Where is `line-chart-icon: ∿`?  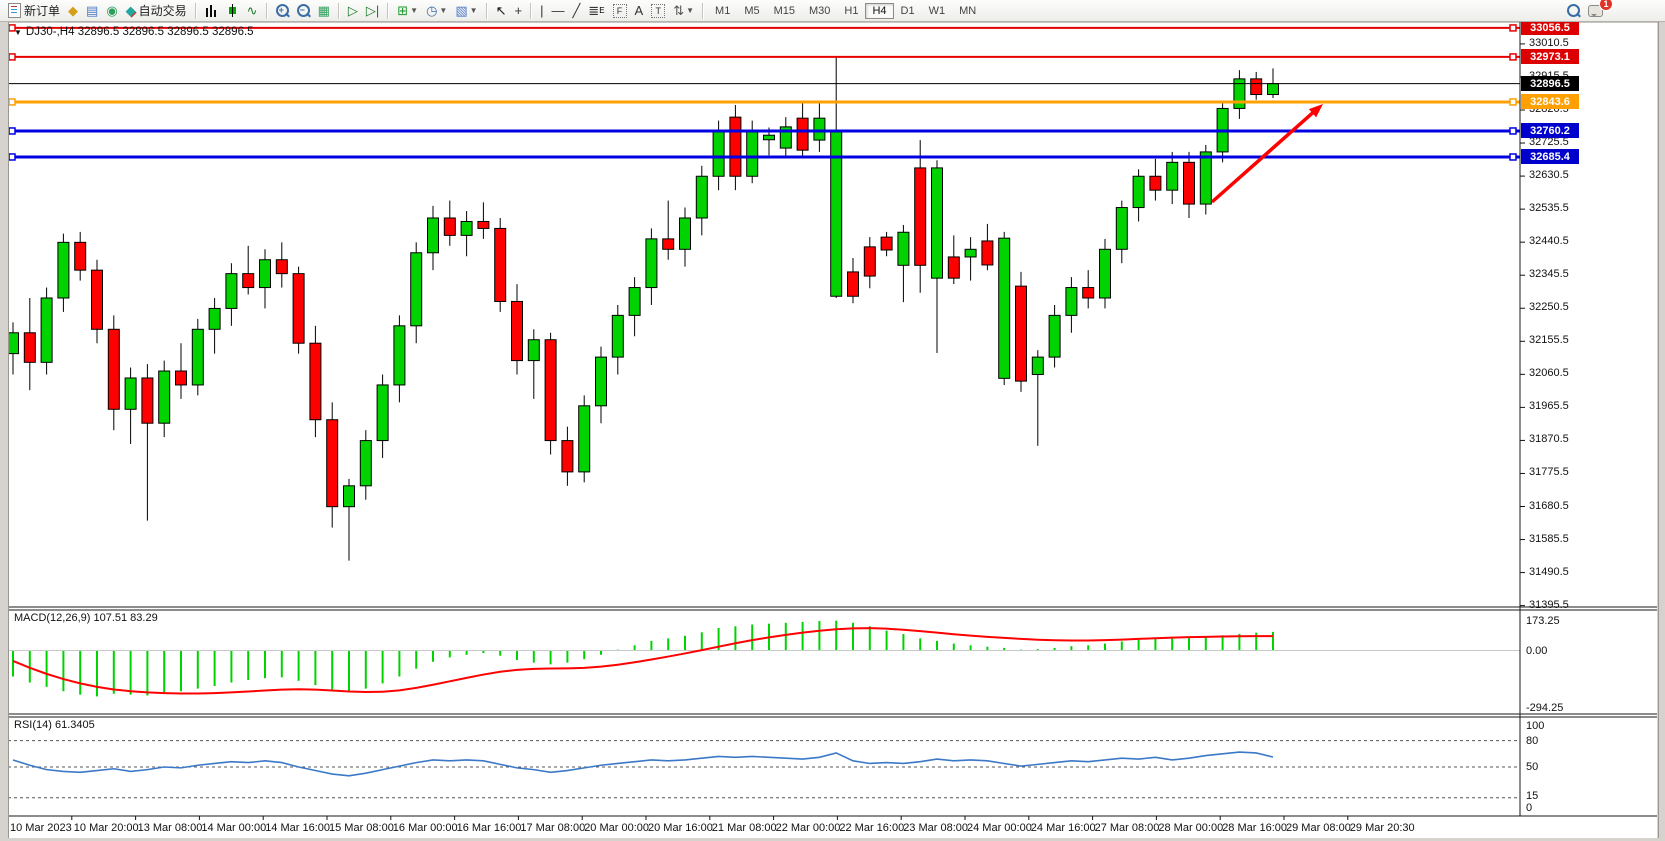 line-chart-icon: ∿ is located at coordinates (252, 11).